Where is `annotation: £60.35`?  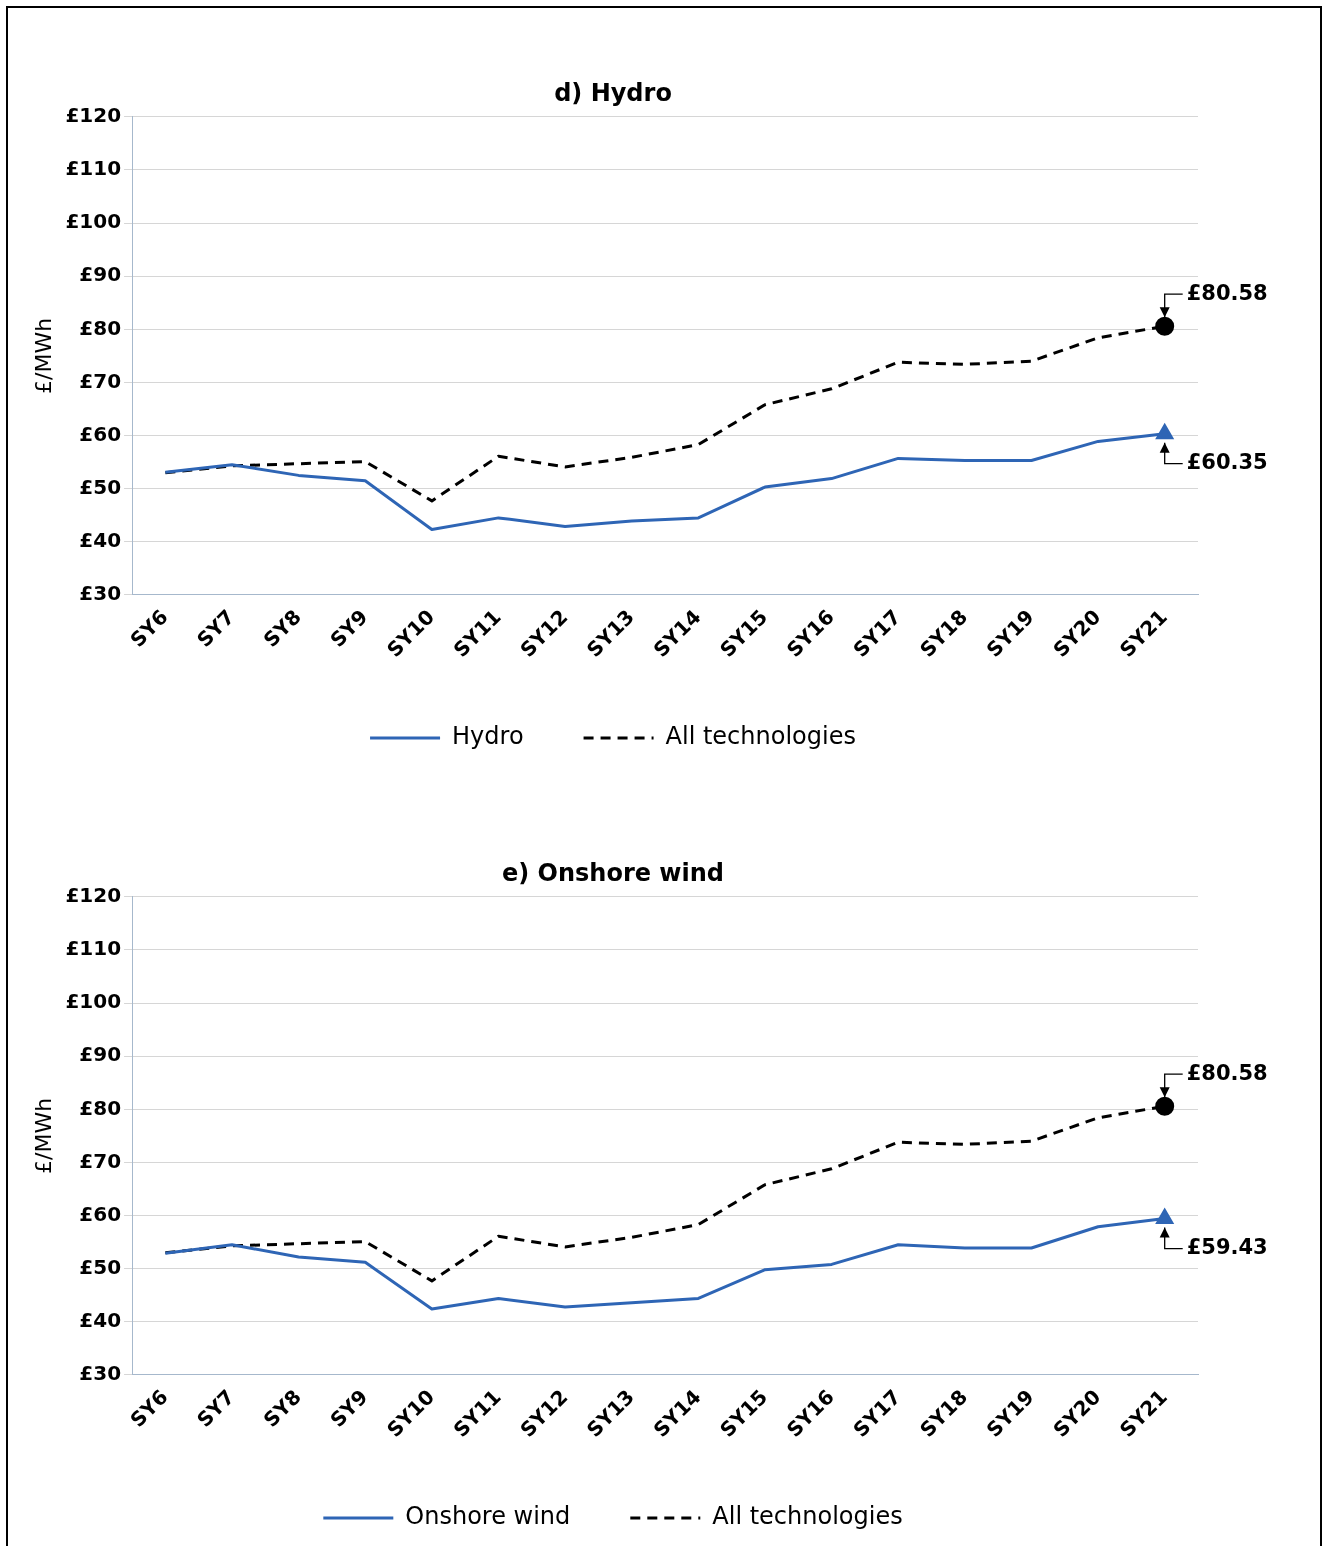 annotation: £60.35 is located at coordinates (1227, 462).